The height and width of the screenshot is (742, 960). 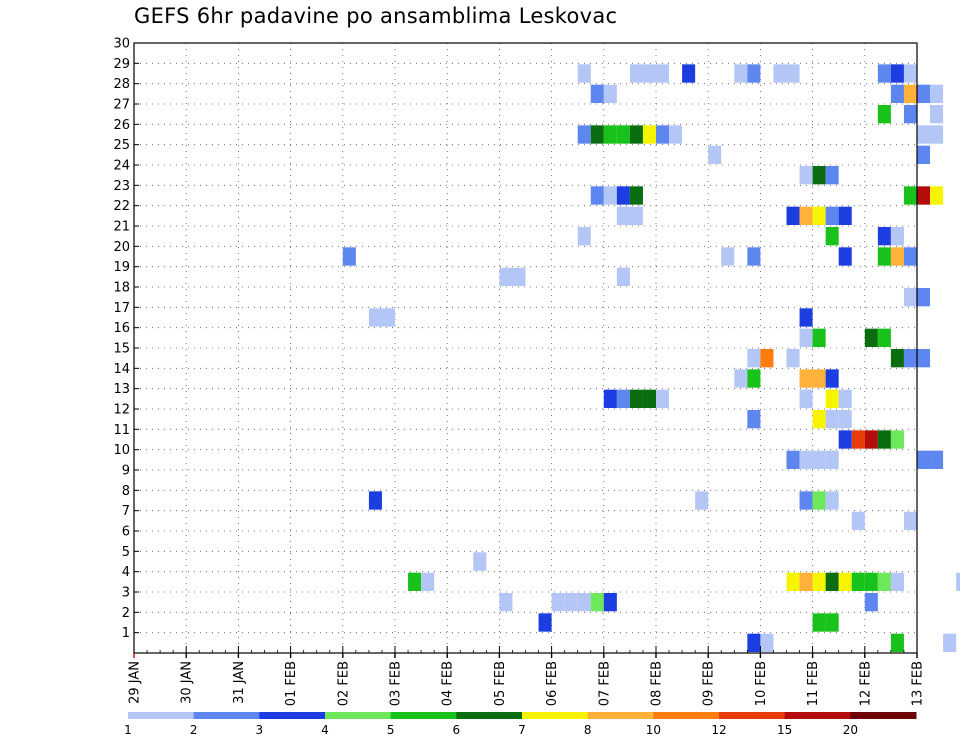 What do you see at coordinates (865, 683) in the screenshot?
I see `x-tick-label: 12 FEB` at bounding box center [865, 683].